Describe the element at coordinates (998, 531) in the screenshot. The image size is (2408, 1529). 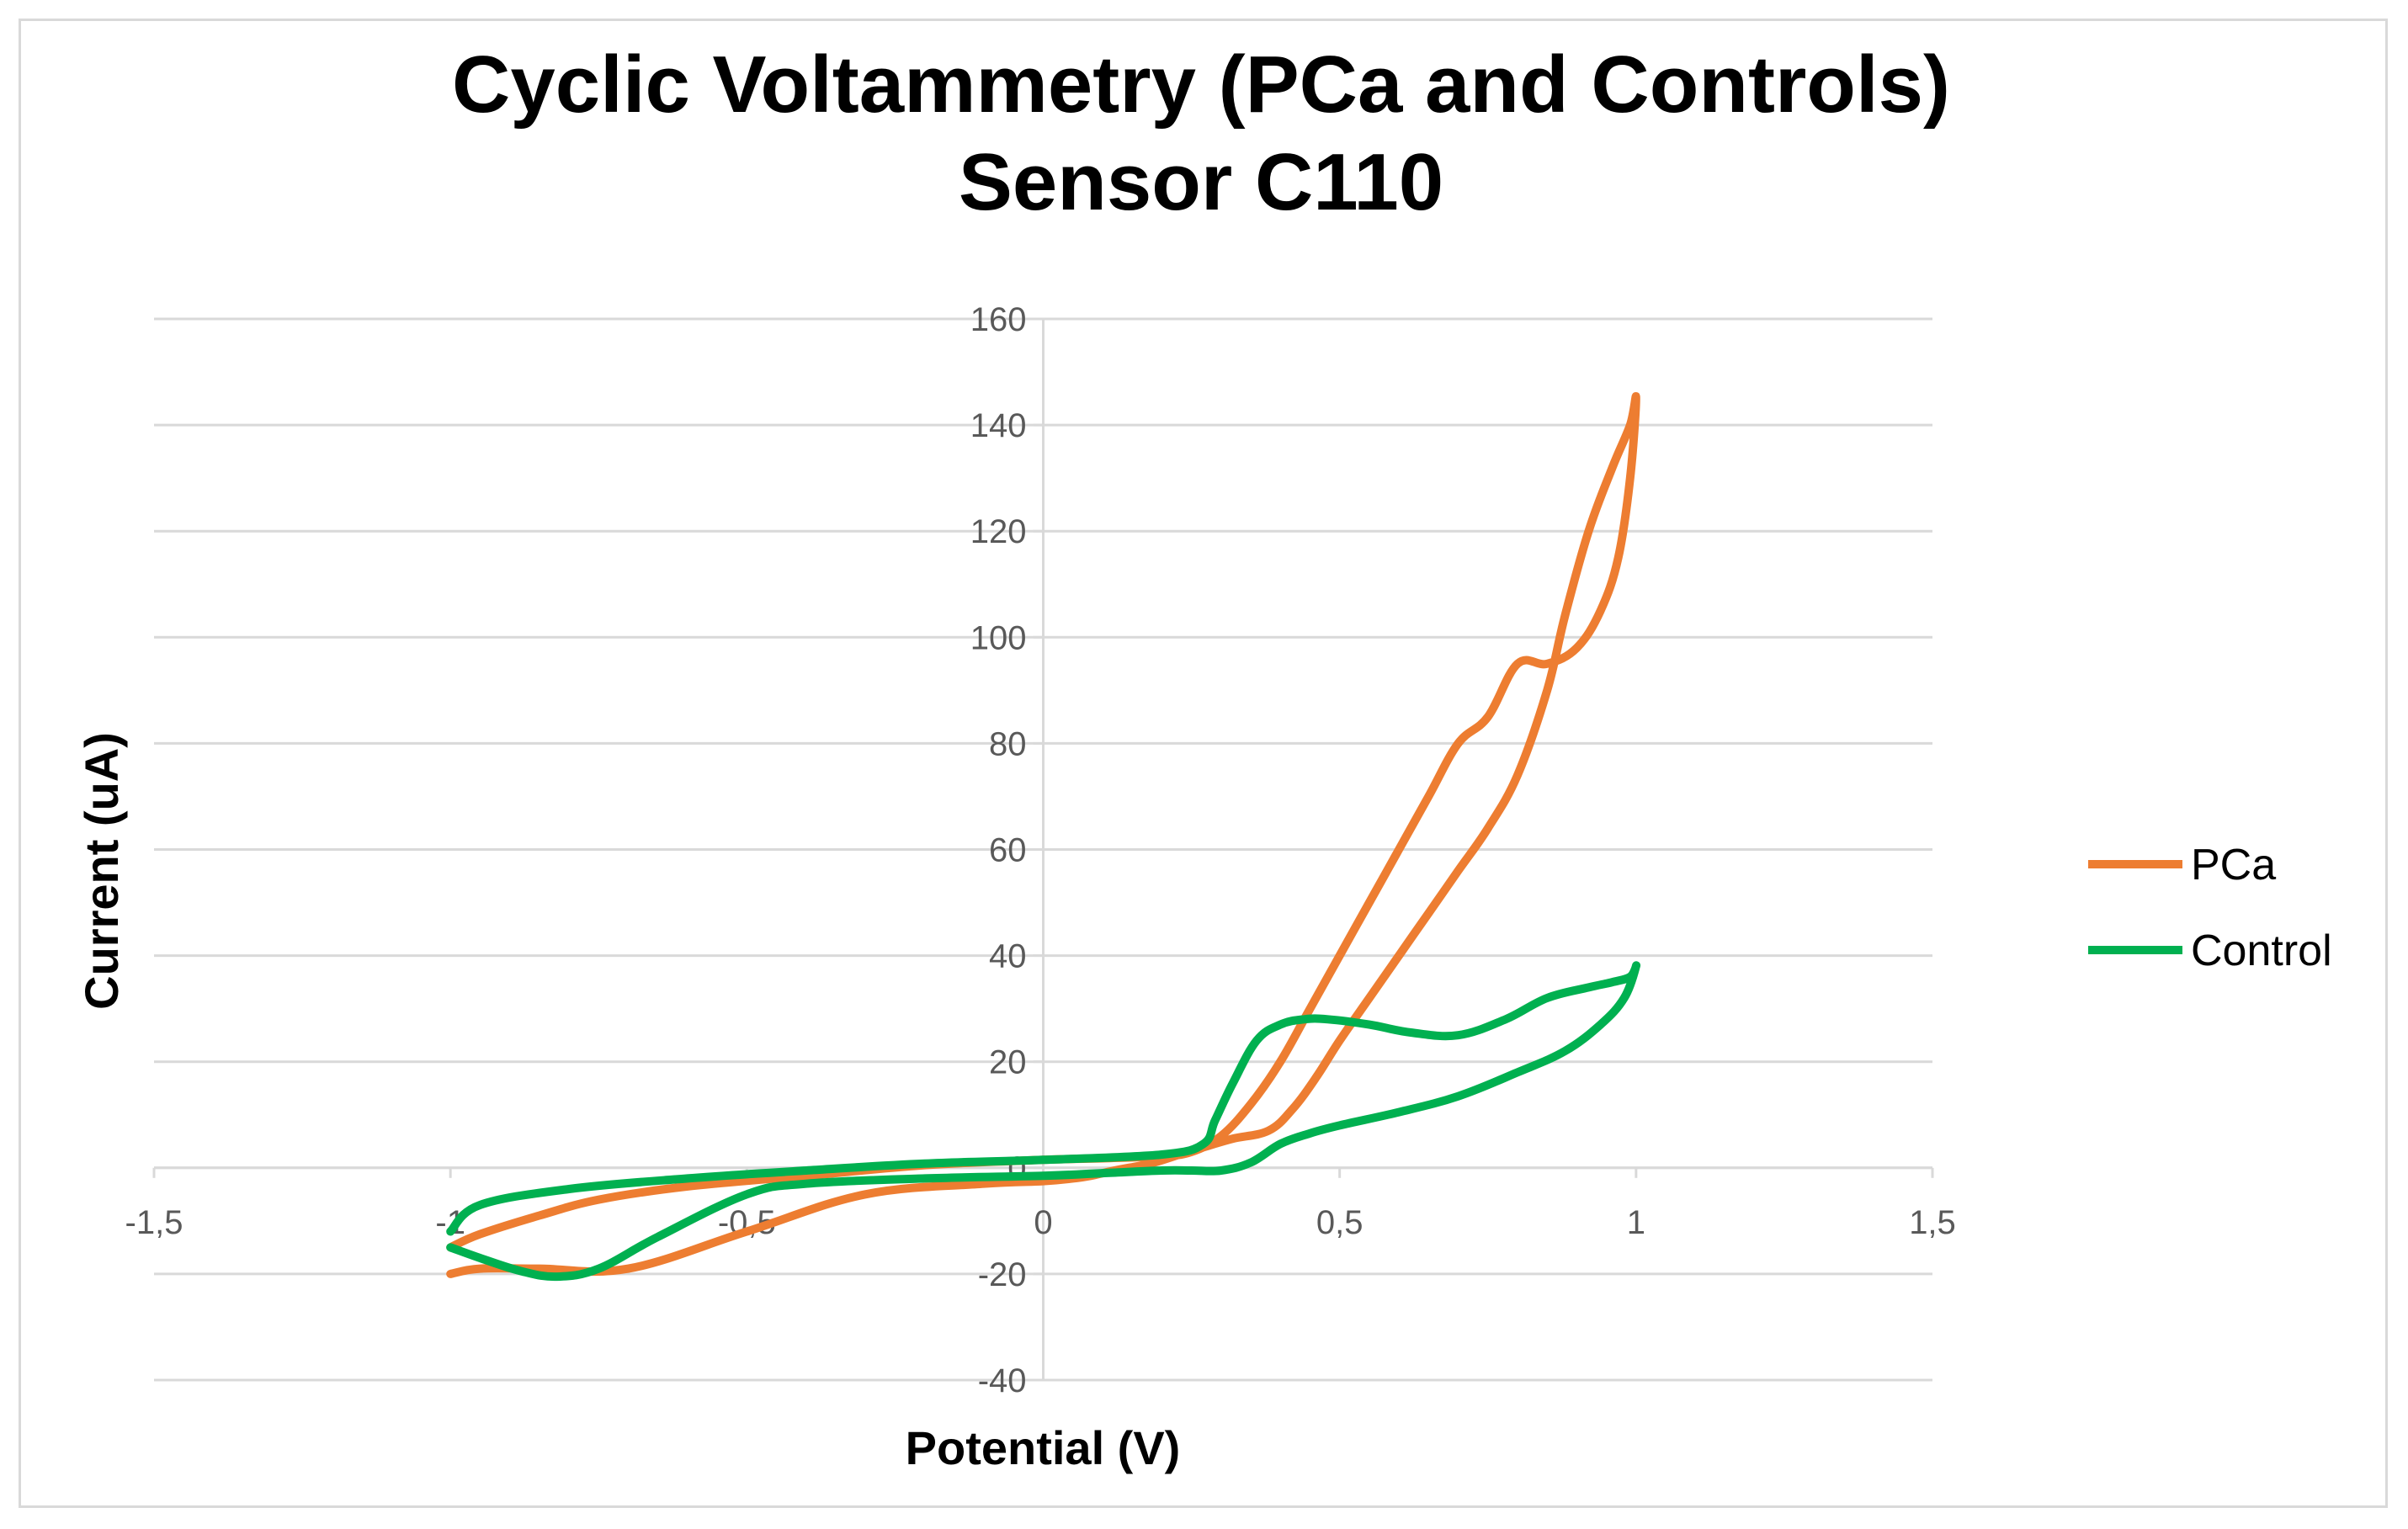
I see `y-tick-label: 120` at that location.